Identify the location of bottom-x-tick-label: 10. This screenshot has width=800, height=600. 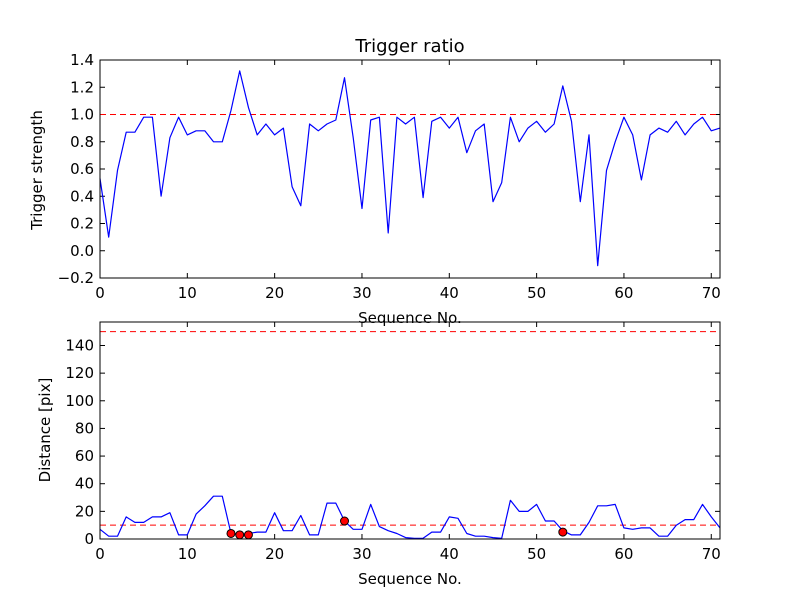
(187, 554).